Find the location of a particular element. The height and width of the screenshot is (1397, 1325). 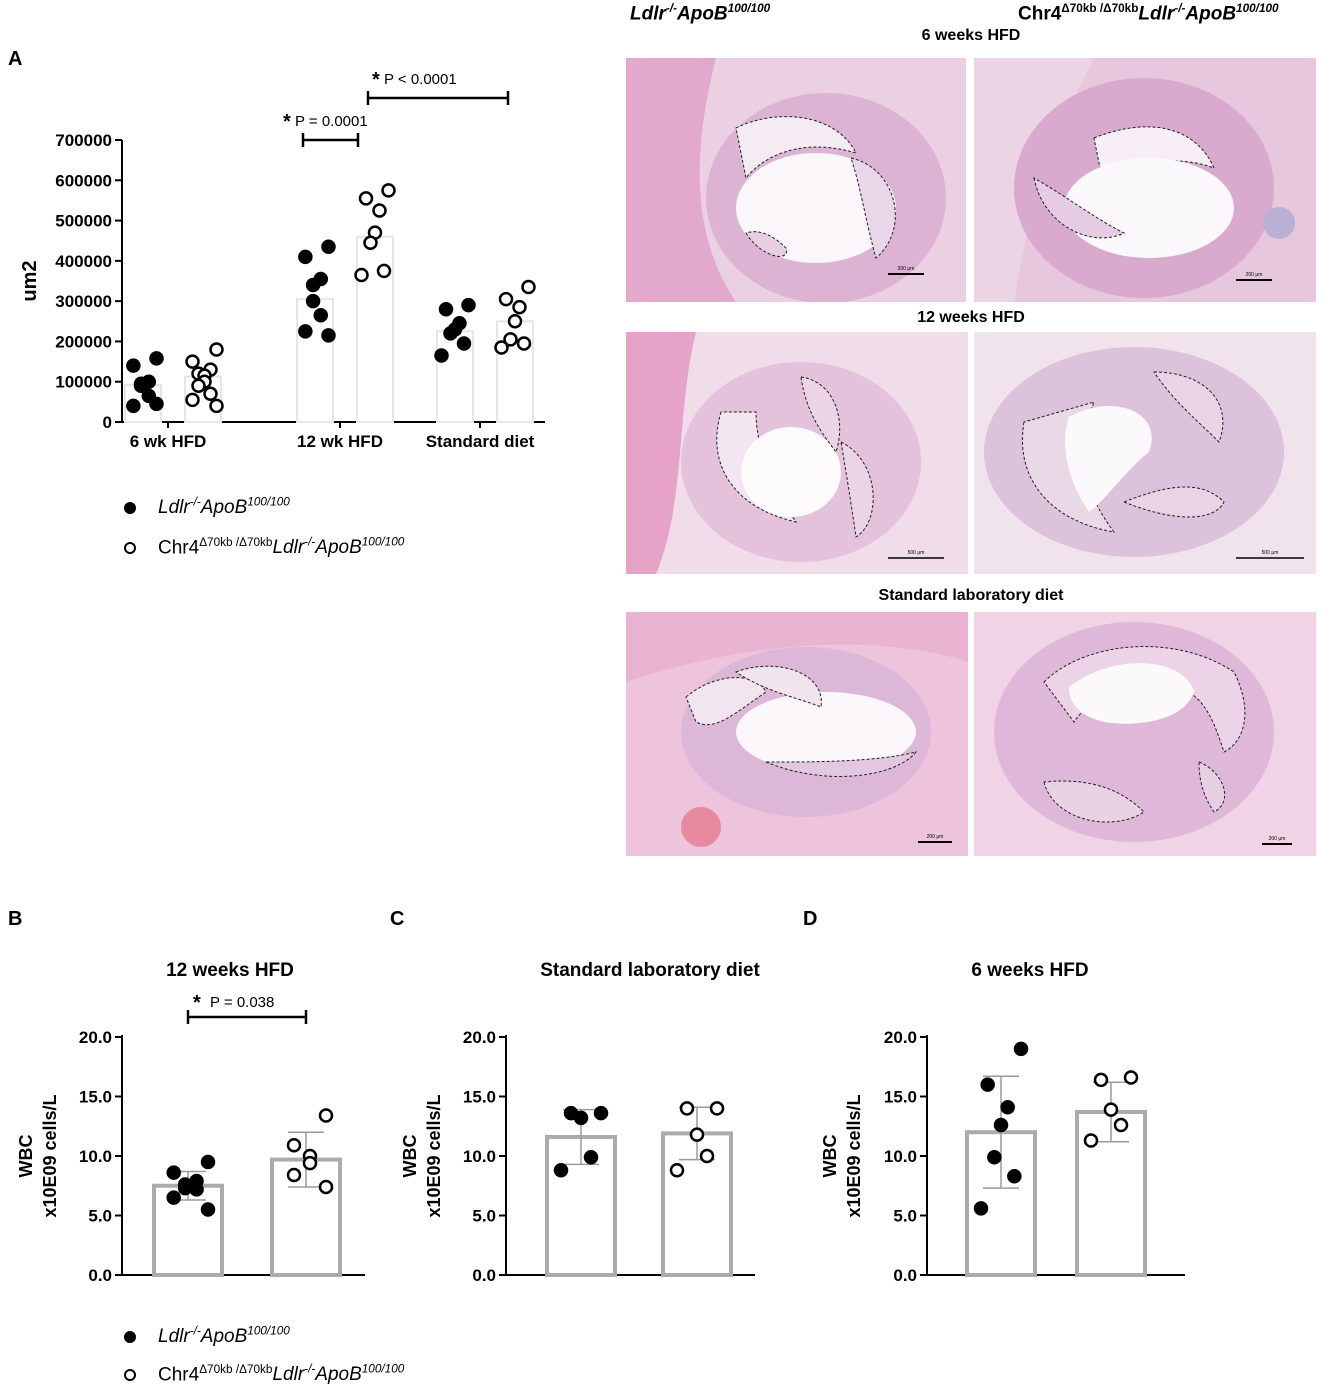

chart-d-title: 6 weeks HFD is located at coordinates (1030, 970).